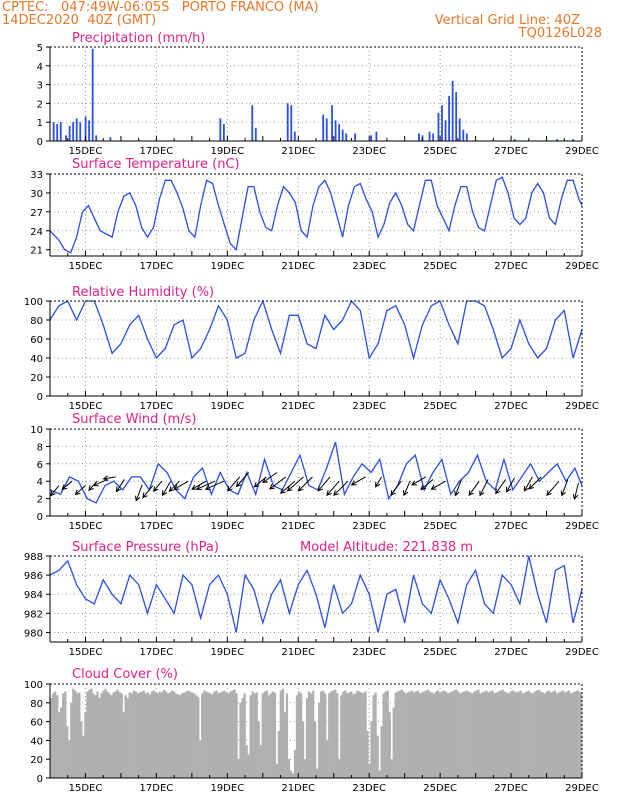 This screenshot has height=800, width=618. I want to click on x-tick-label: 21DEC, so click(298, 406).